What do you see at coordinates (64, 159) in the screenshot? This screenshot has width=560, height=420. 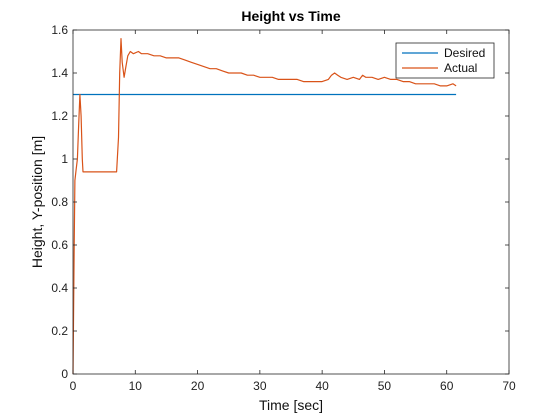 I see `y-tick-label: 1` at bounding box center [64, 159].